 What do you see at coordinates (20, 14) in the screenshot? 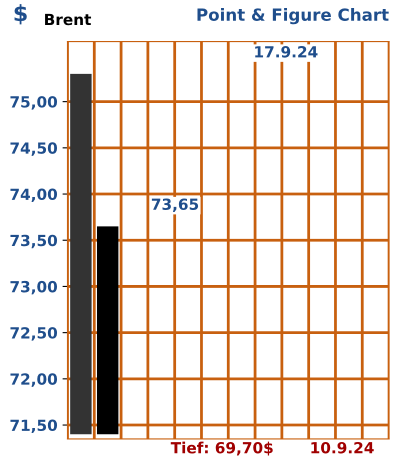
I see `y-axis-title: $` at bounding box center [20, 14].